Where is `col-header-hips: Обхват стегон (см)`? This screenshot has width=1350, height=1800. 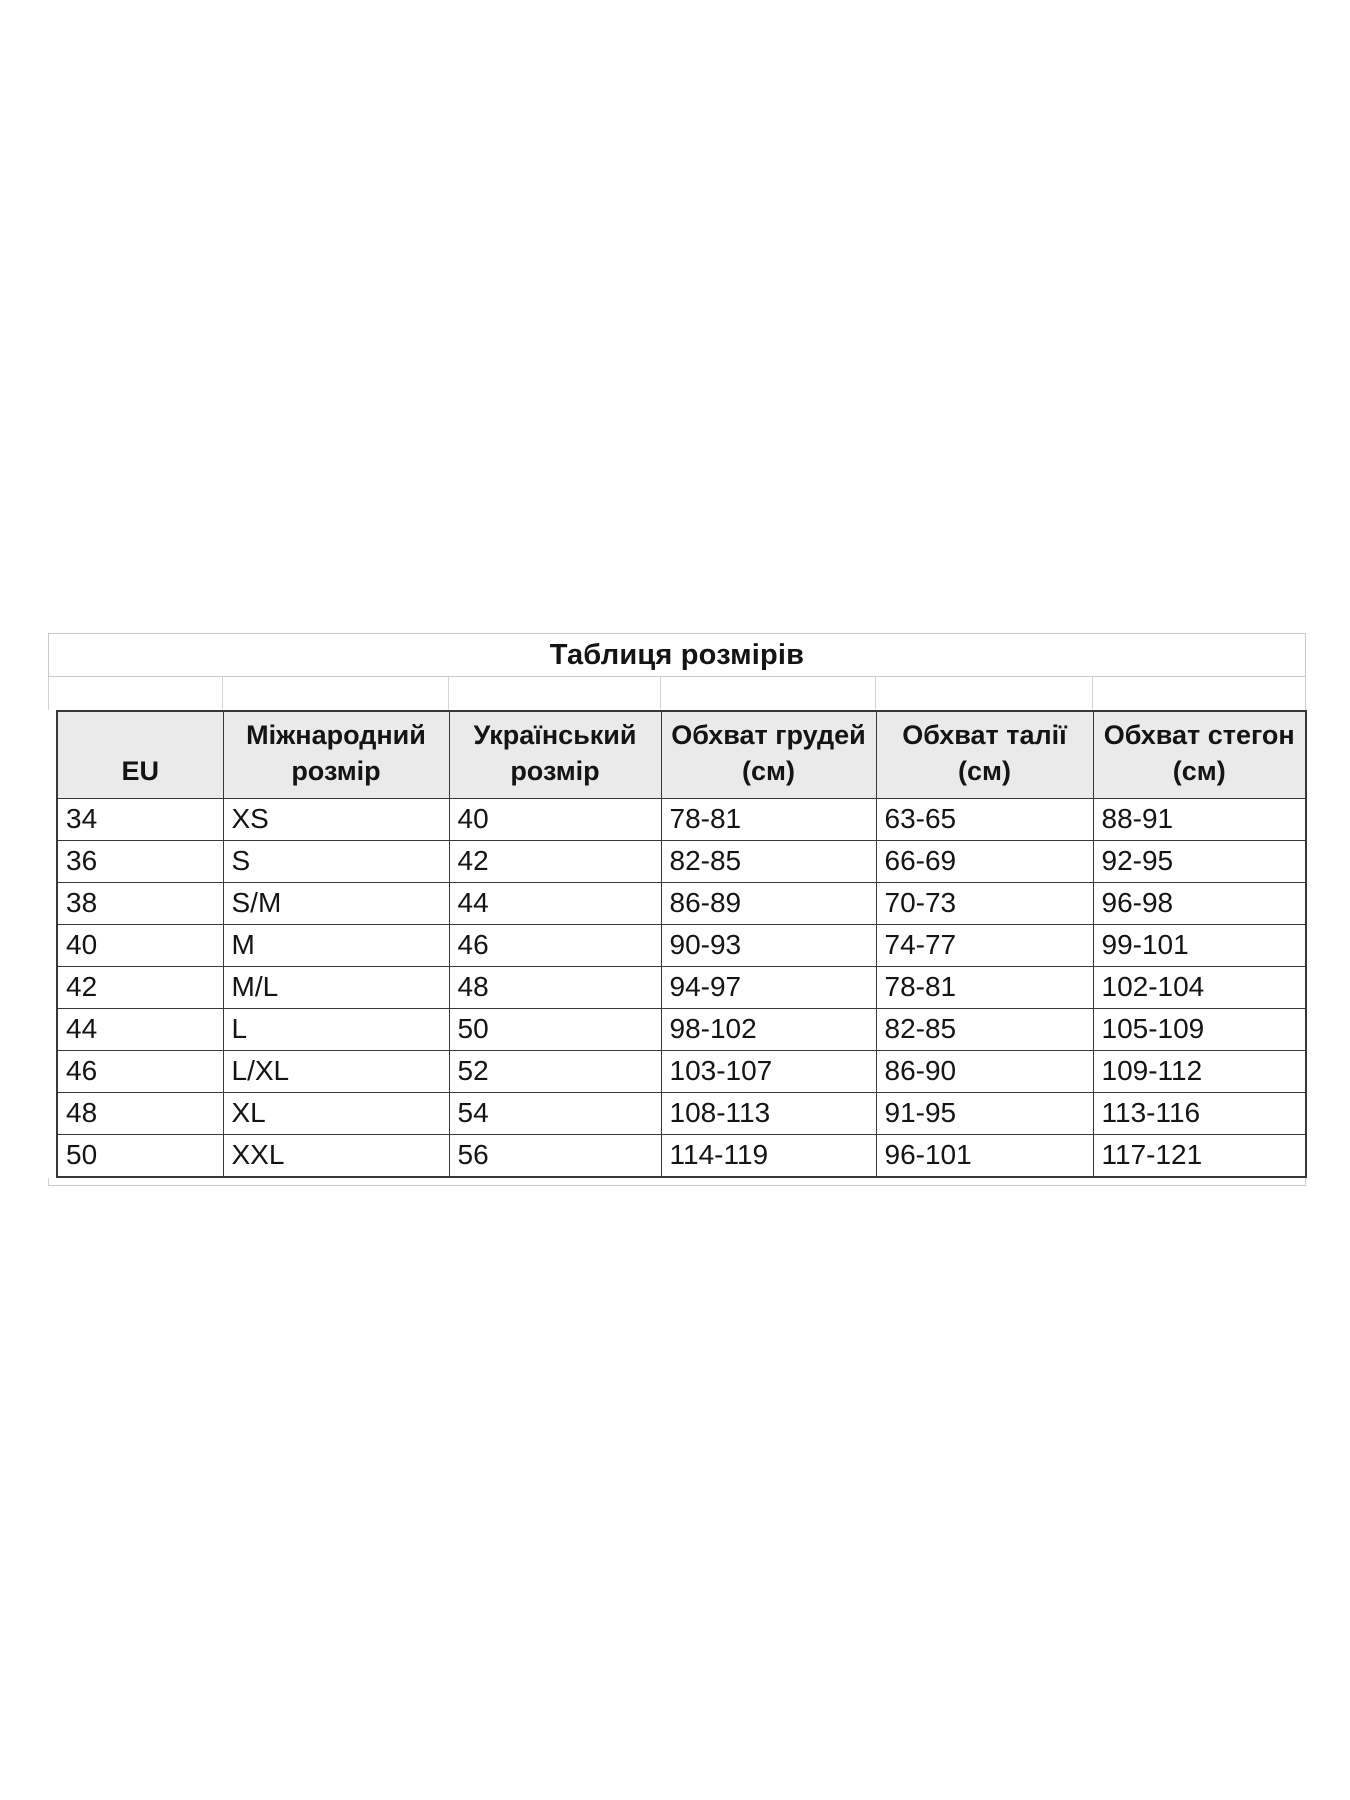 col-header-hips: Обхват стегон (см) is located at coordinates (1199, 755).